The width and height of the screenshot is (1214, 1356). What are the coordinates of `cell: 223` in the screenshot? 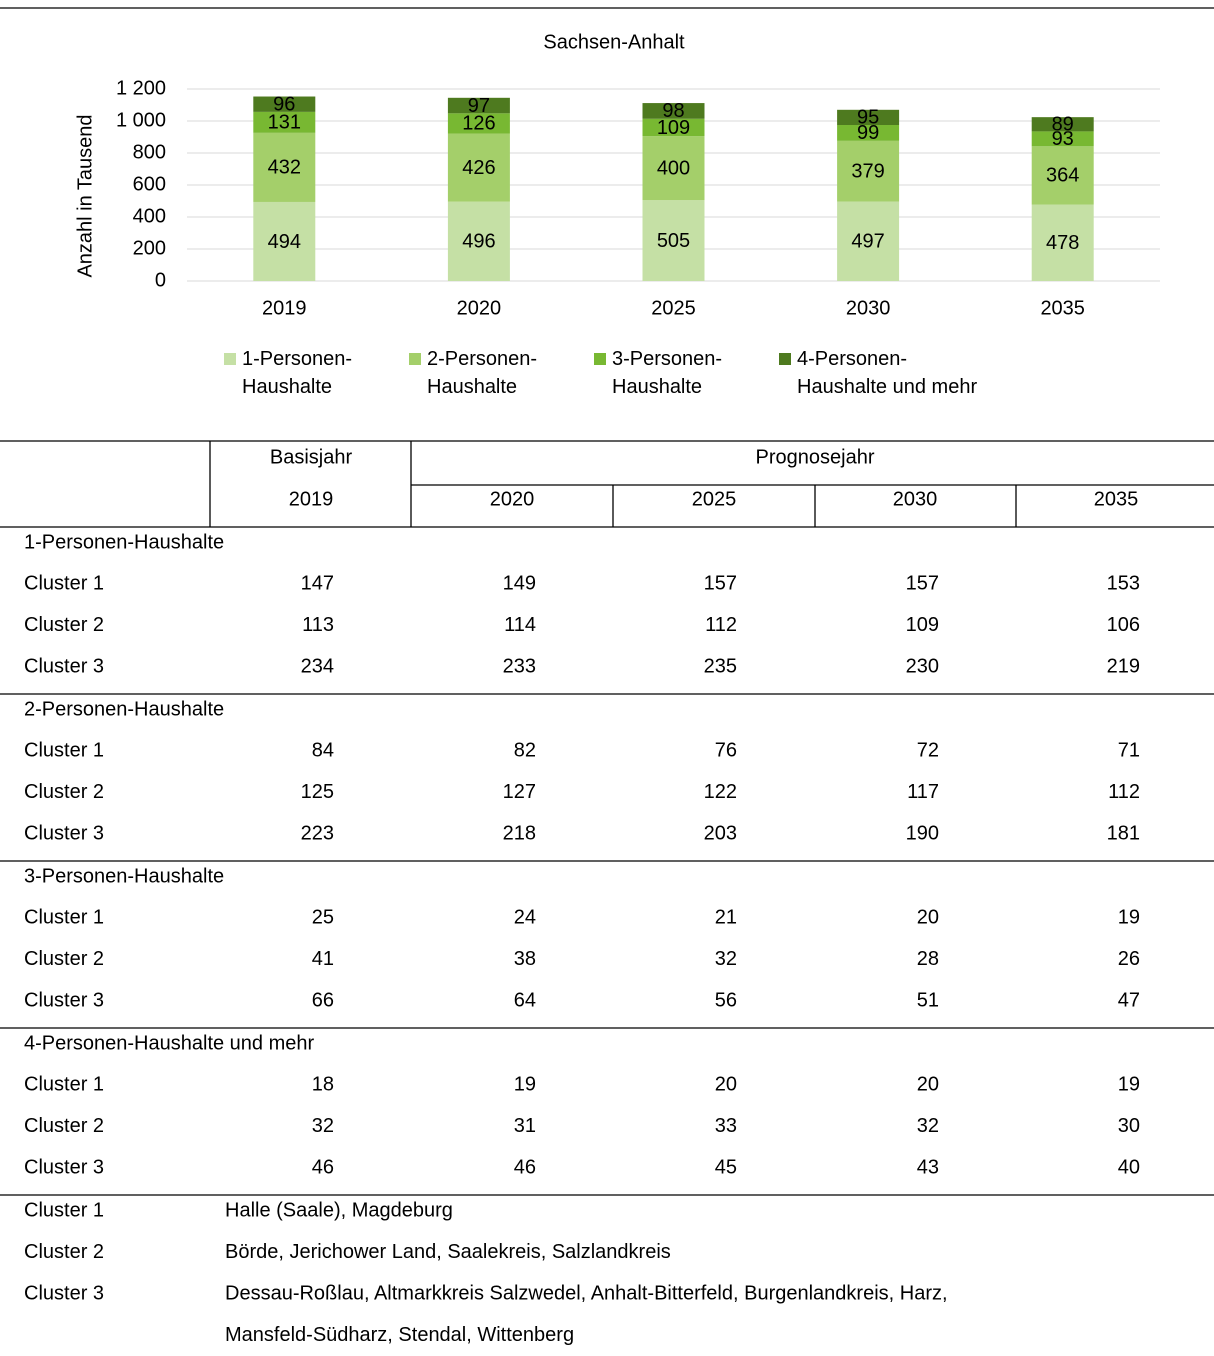 It's located at (317, 833).